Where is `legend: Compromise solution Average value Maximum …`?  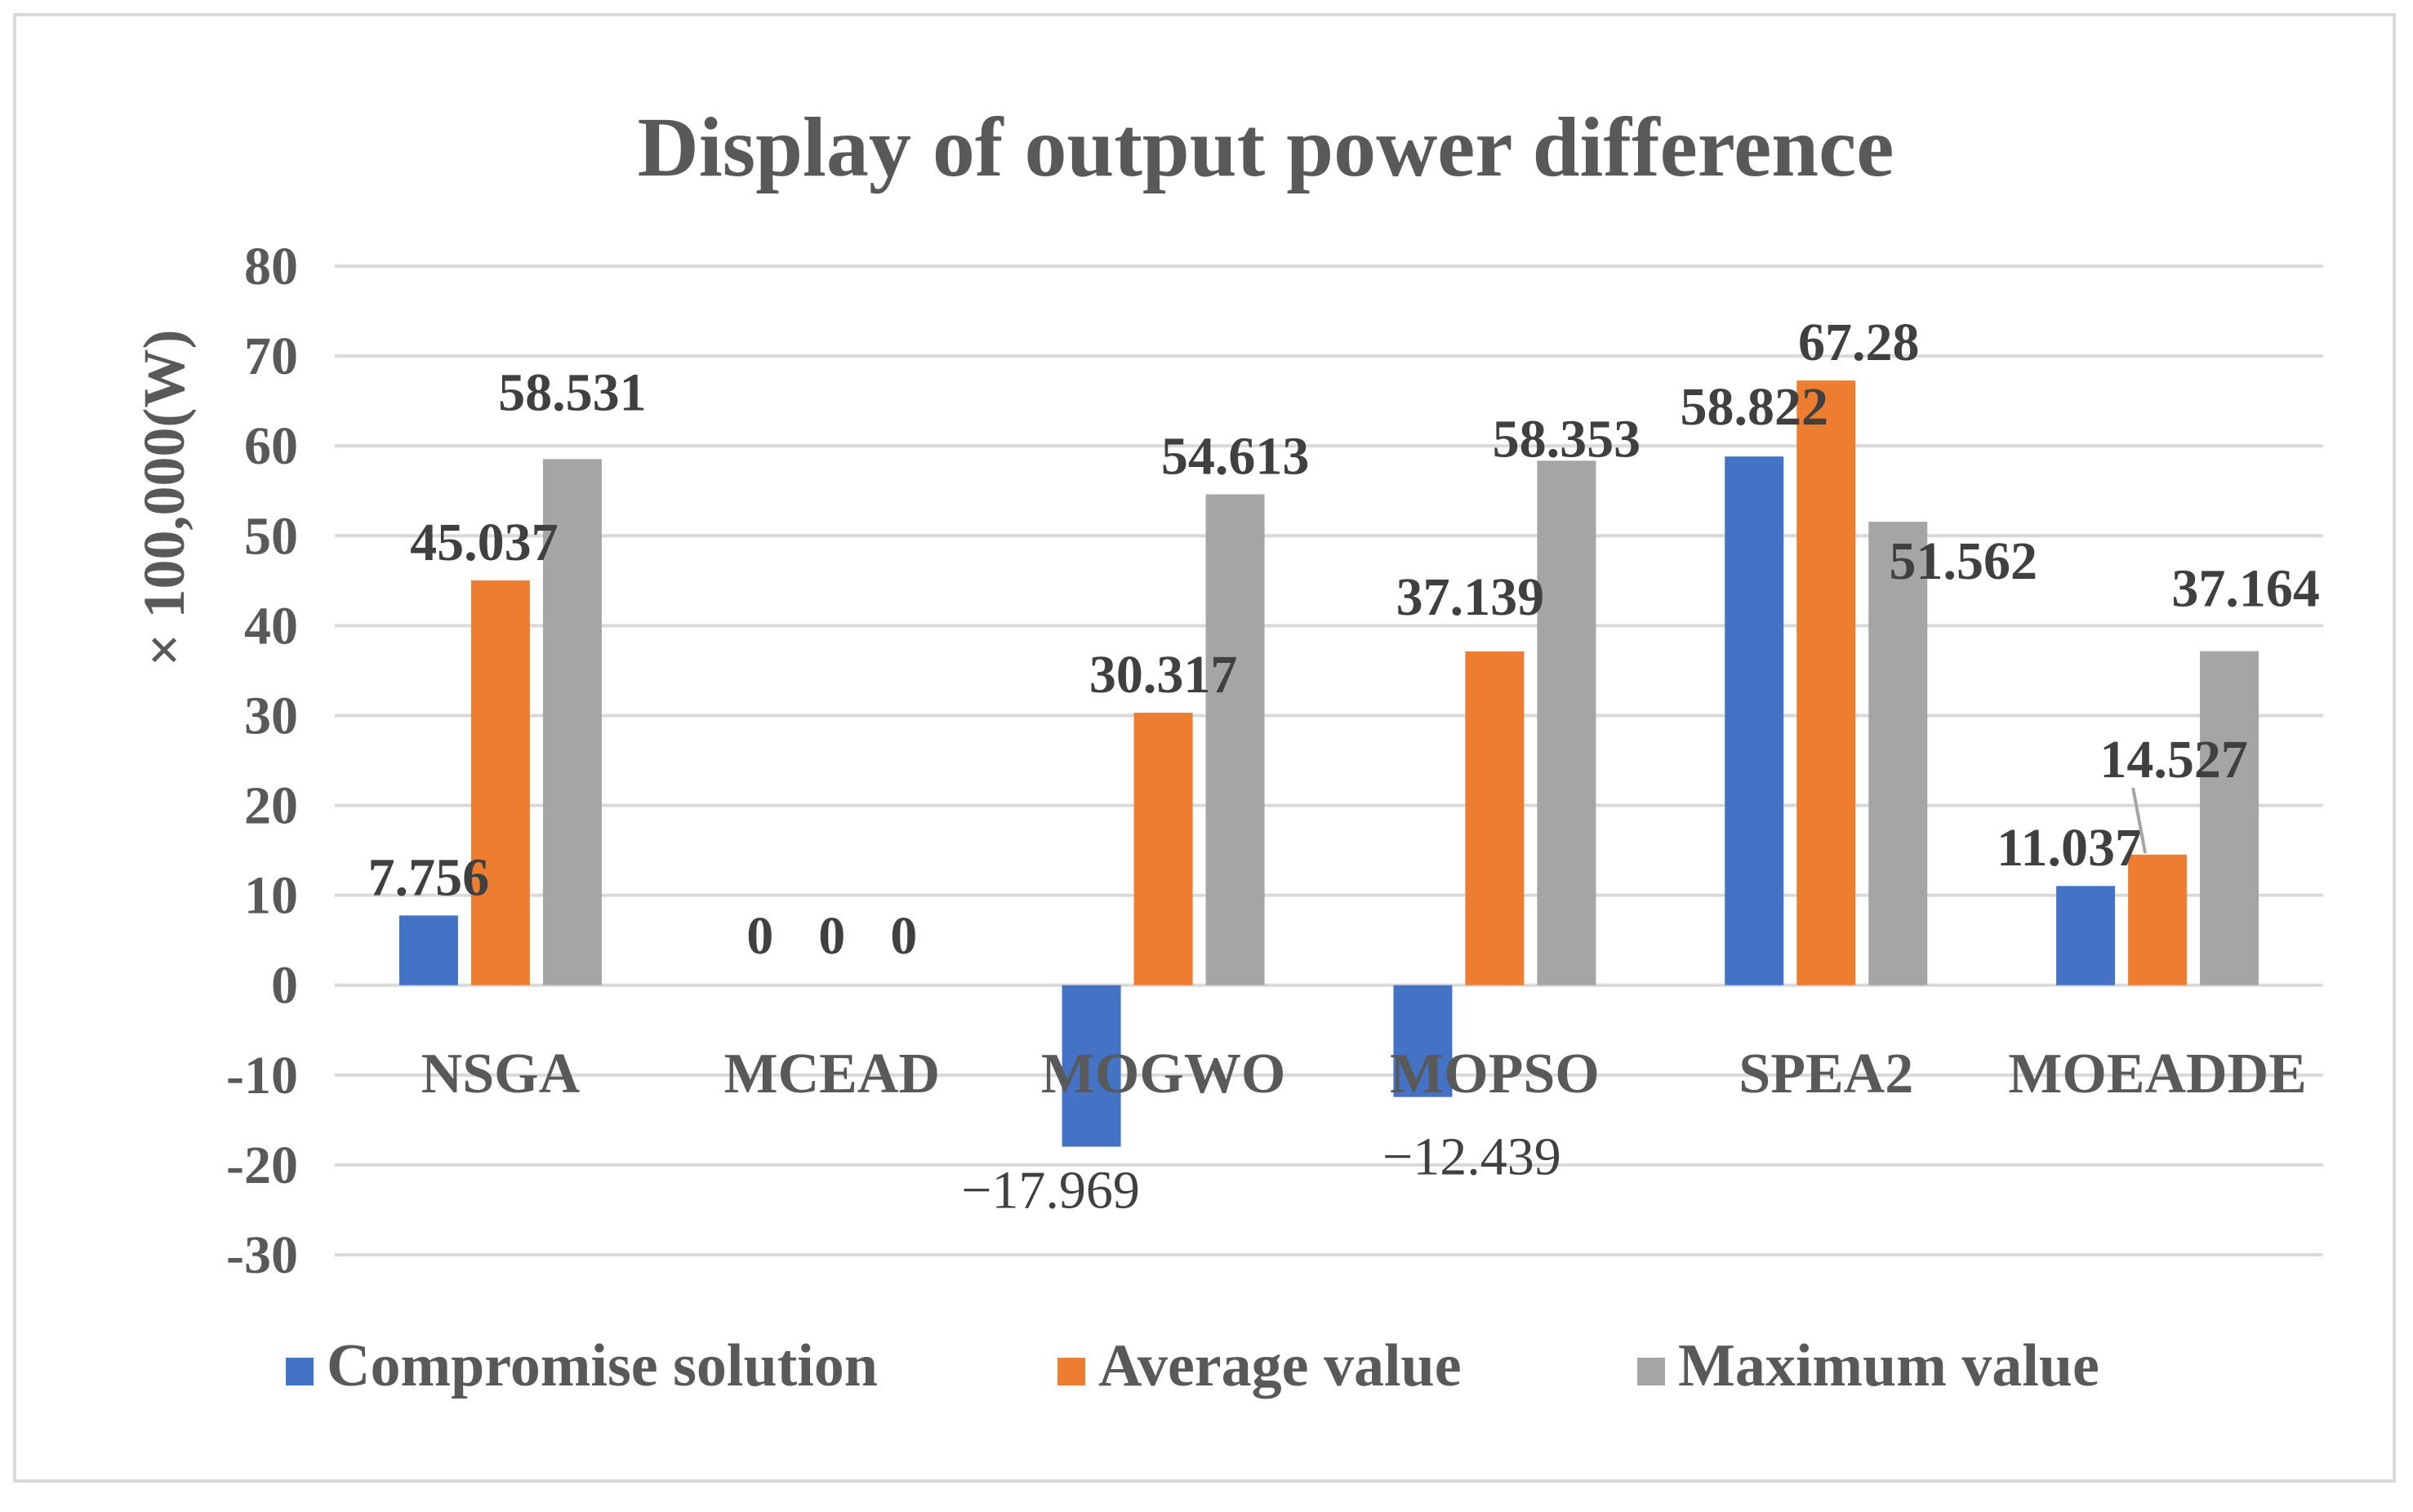 legend: Compromise solution Average value Maximum … is located at coordinates (1192, 1366).